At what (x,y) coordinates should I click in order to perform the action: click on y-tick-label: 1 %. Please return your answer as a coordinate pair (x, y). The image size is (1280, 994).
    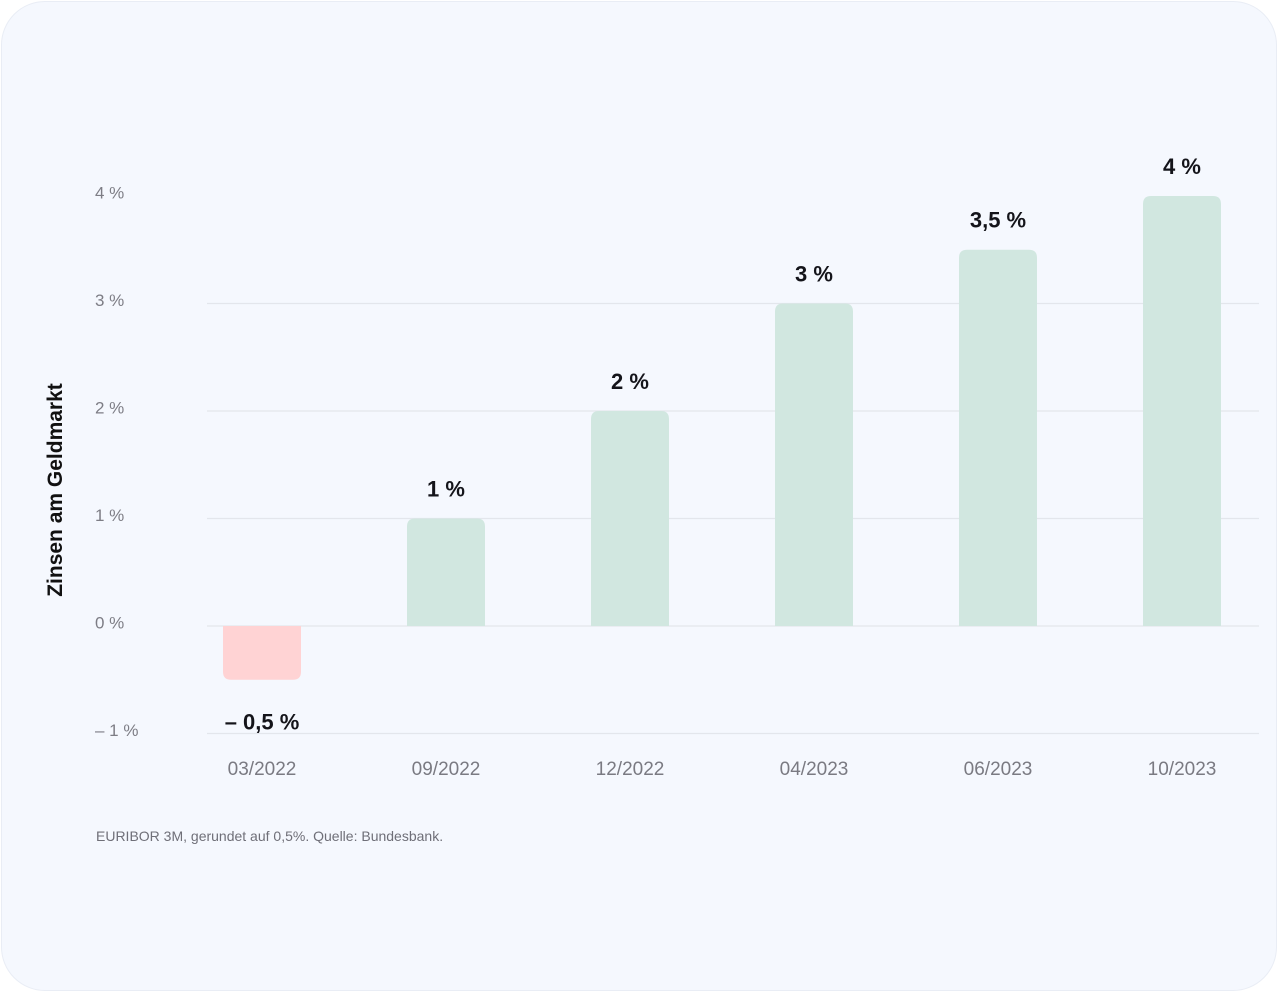
    Looking at the image, I should click on (109, 515).